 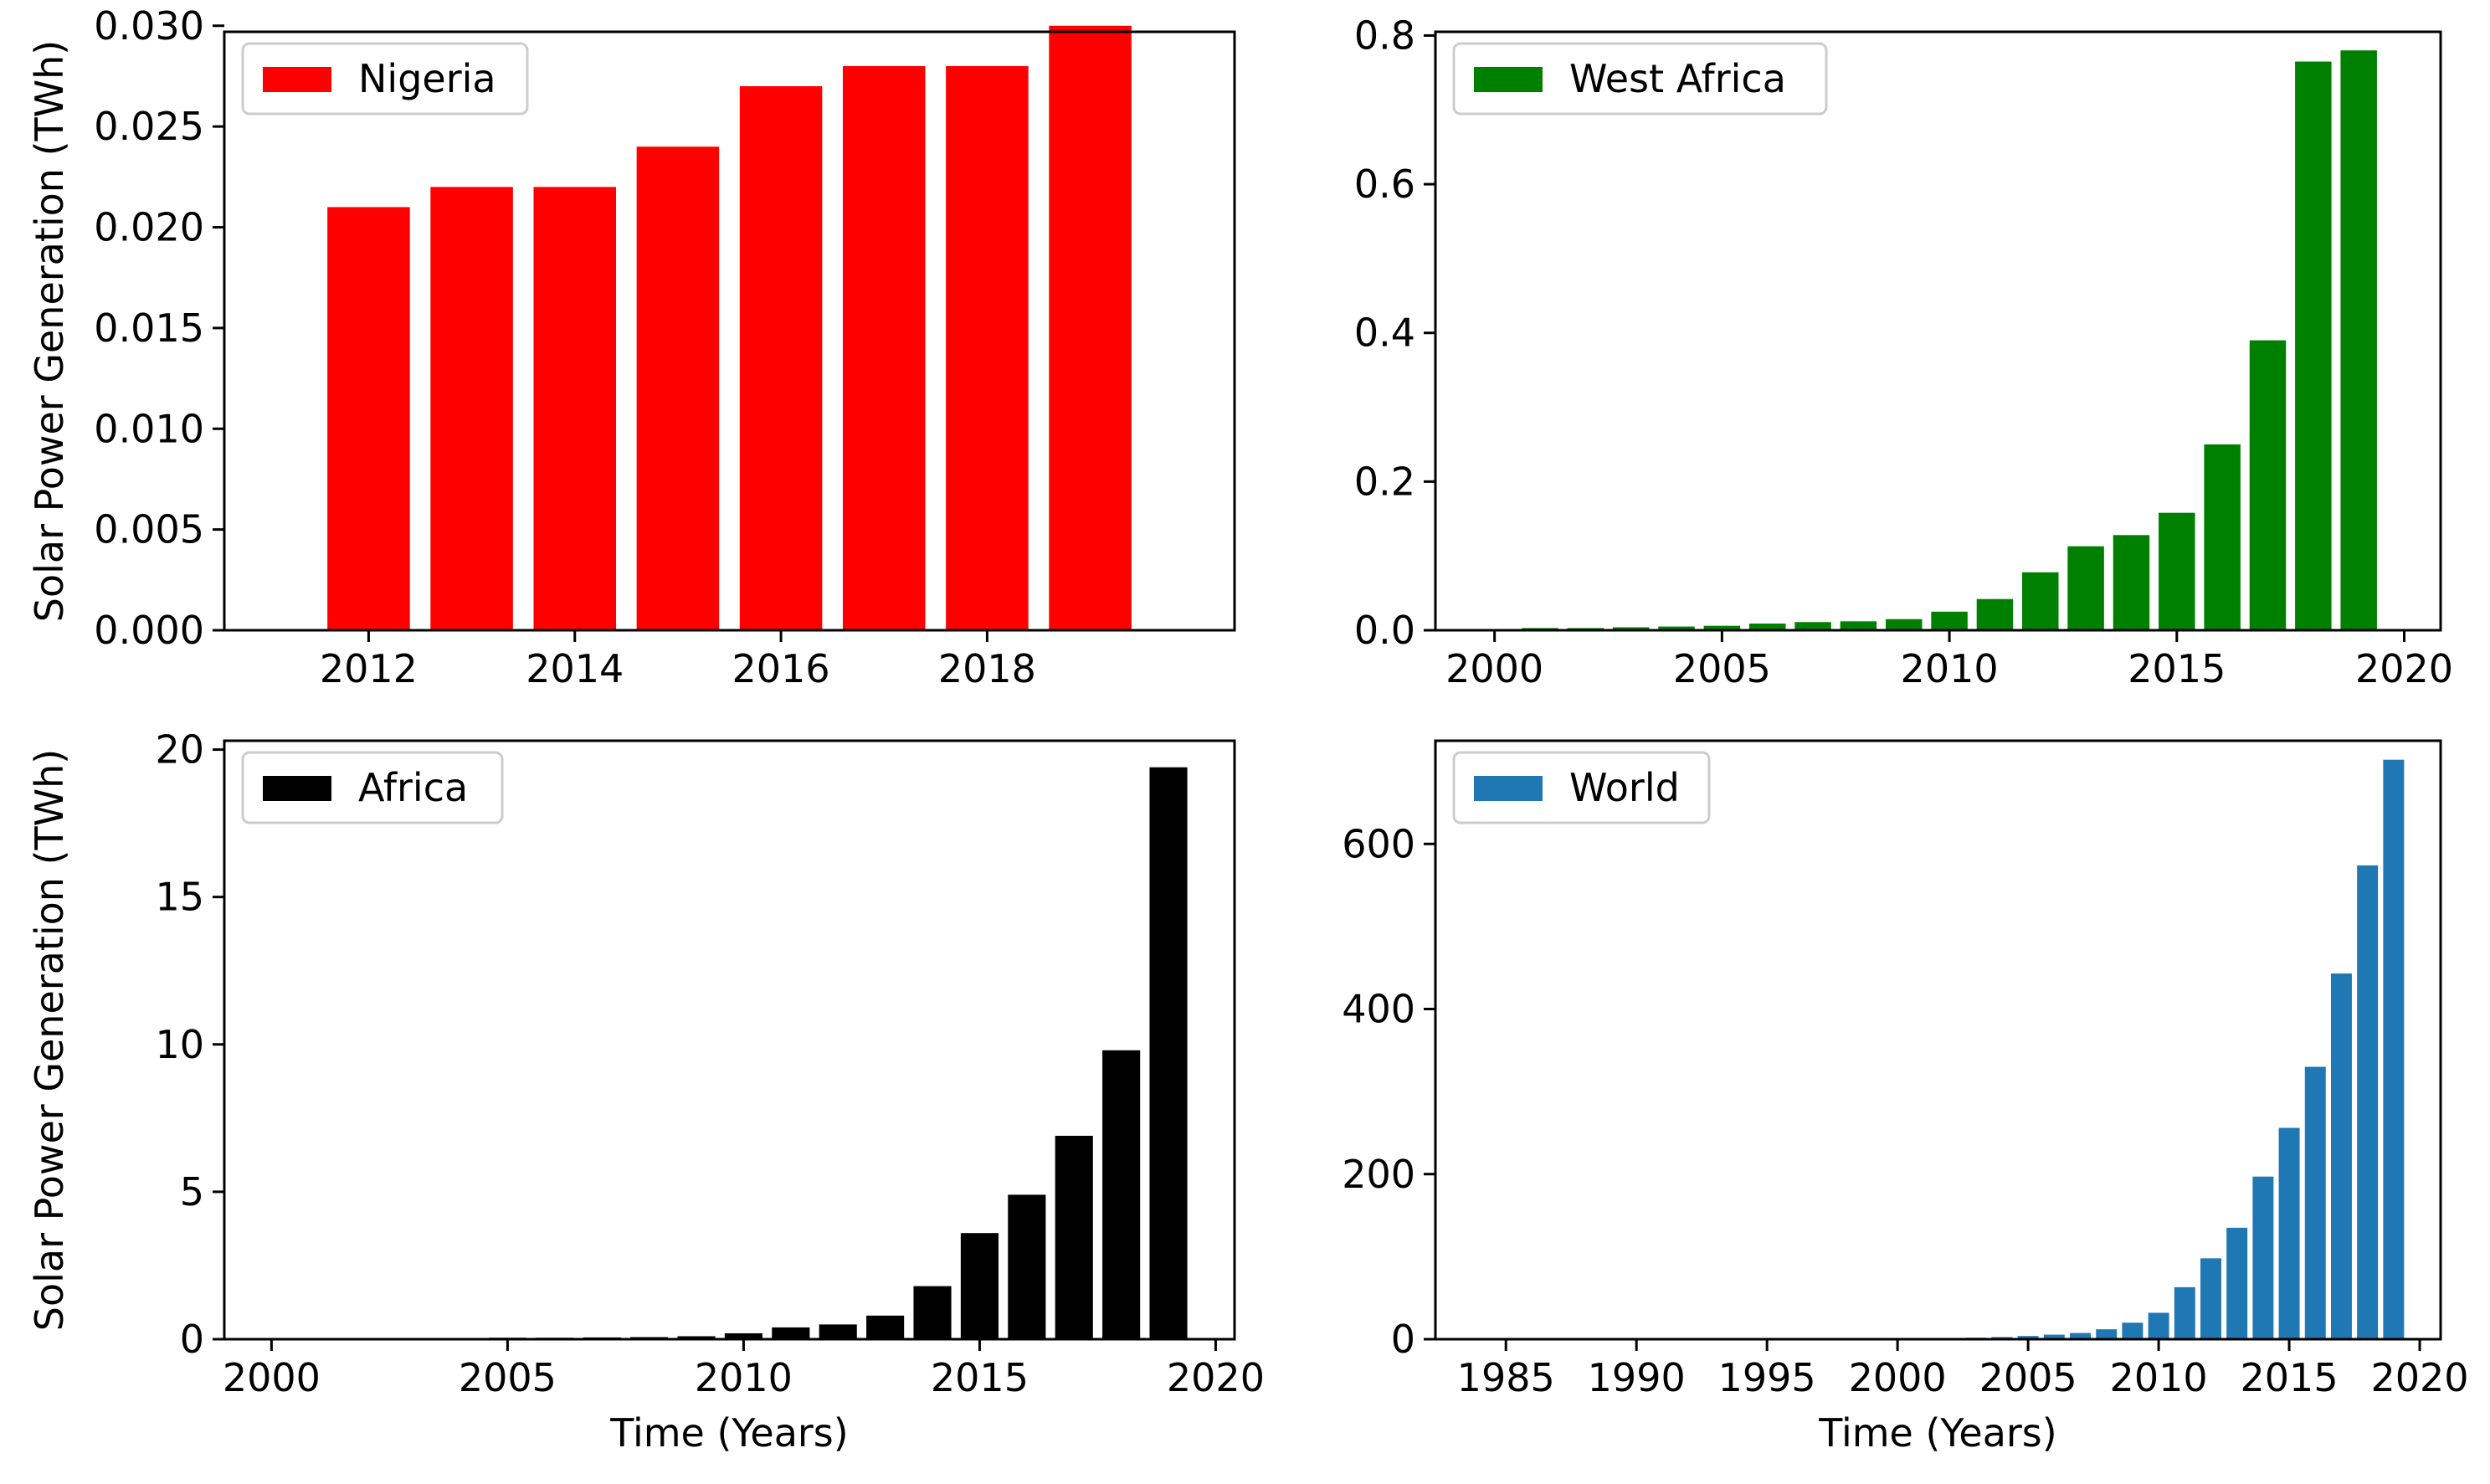 I want to click on bar-world-2008, so click(x=2107, y=1334).